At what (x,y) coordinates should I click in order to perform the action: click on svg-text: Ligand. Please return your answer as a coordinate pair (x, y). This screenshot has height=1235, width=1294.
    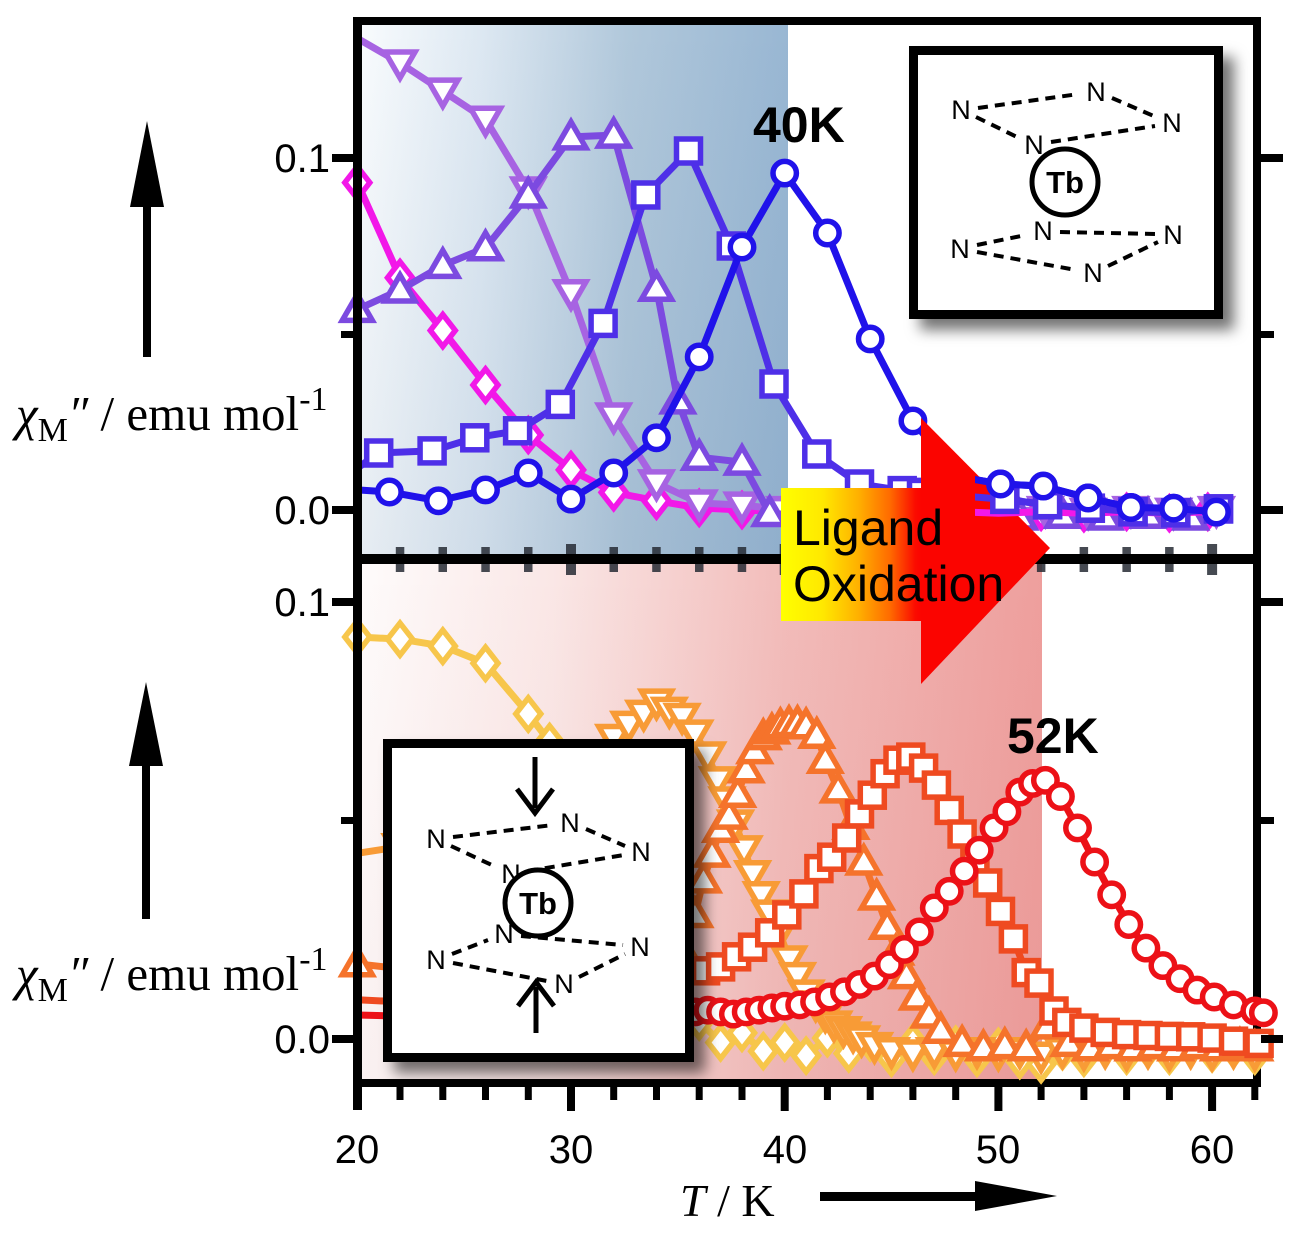
    Looking at the image, I should click on (868, 528).